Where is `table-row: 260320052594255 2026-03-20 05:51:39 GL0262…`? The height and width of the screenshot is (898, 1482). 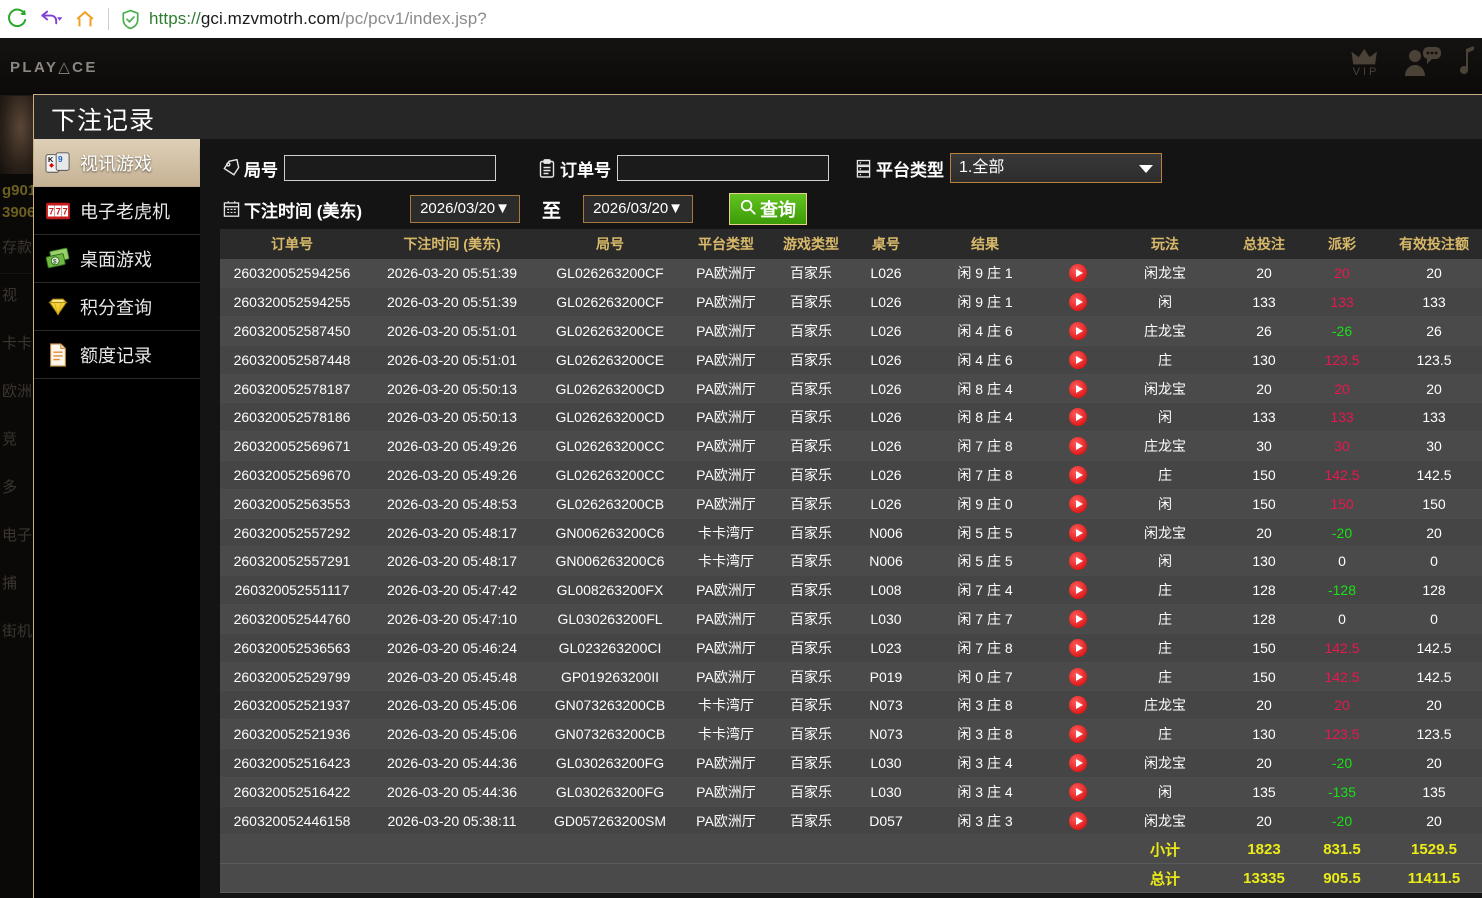
table-row: 260320052594255 2026-03-20 05:51:39 GL0262… is located at coordinates (851, 302).